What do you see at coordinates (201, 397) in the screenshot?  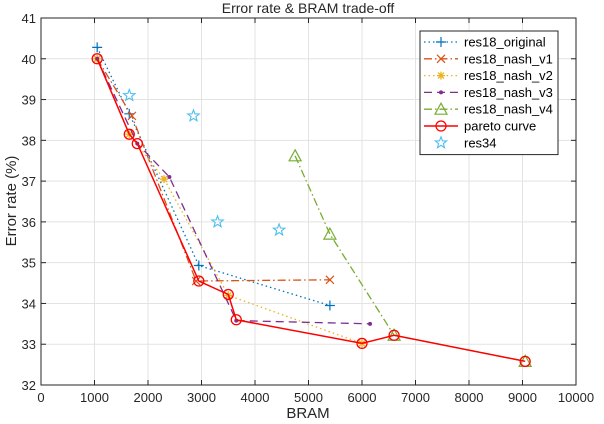 I see `x-tick-label: 3000` at bounding box center [201, 397].